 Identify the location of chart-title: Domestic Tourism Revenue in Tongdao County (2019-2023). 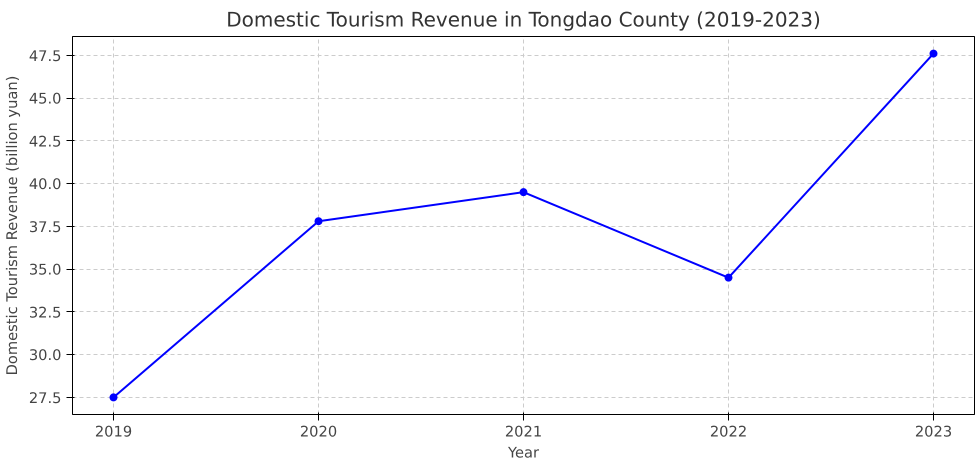
(523, 20).